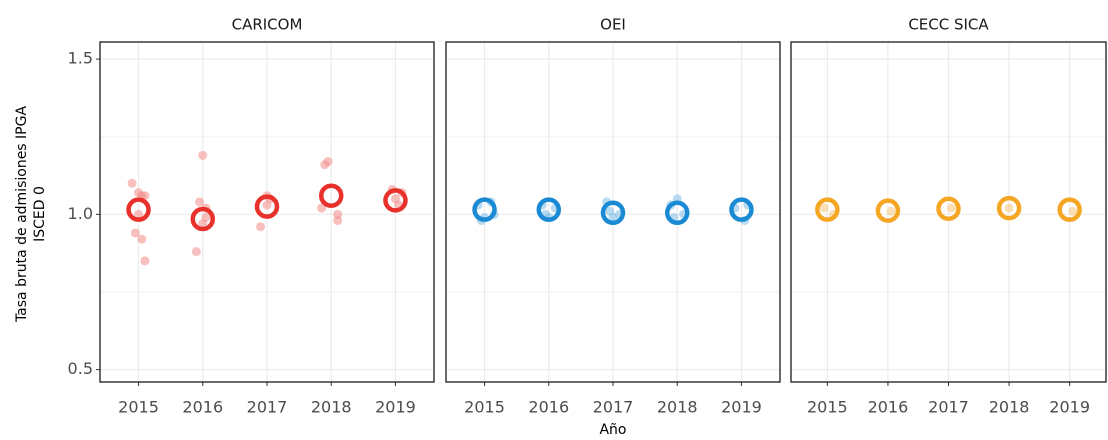  Describe the element at coordinates (22, 215) in the screenshot. I see `y-axis-title: Tasa bruta de admisiones IPGA` at that location.